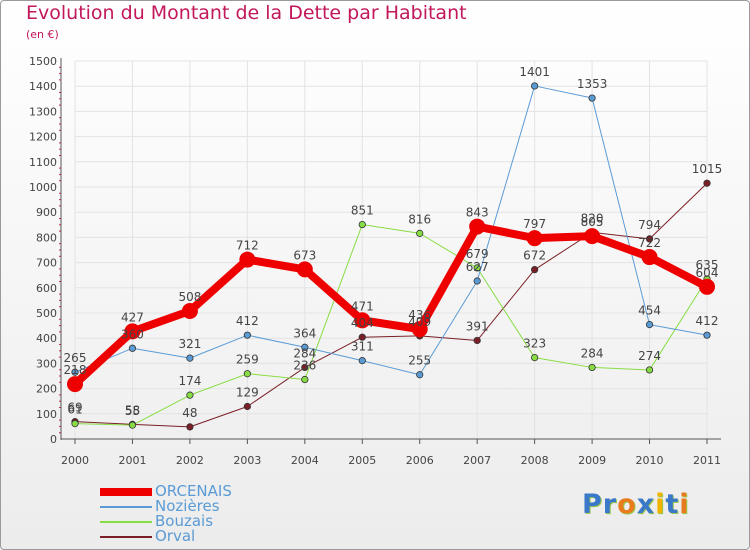  Describe the element at coordinates (132, 348) in the screenshot. I see `data-point-nozières-2001` at that location.